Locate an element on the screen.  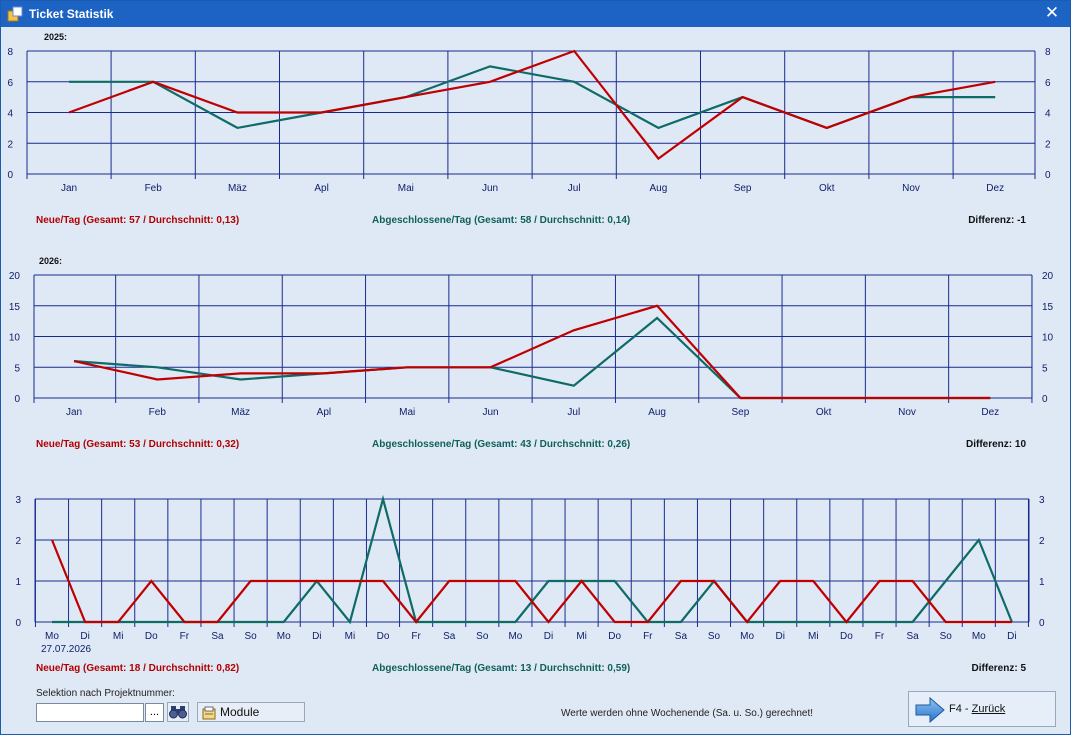
x-tick-label: Sep is located at coordinates (741, 412).